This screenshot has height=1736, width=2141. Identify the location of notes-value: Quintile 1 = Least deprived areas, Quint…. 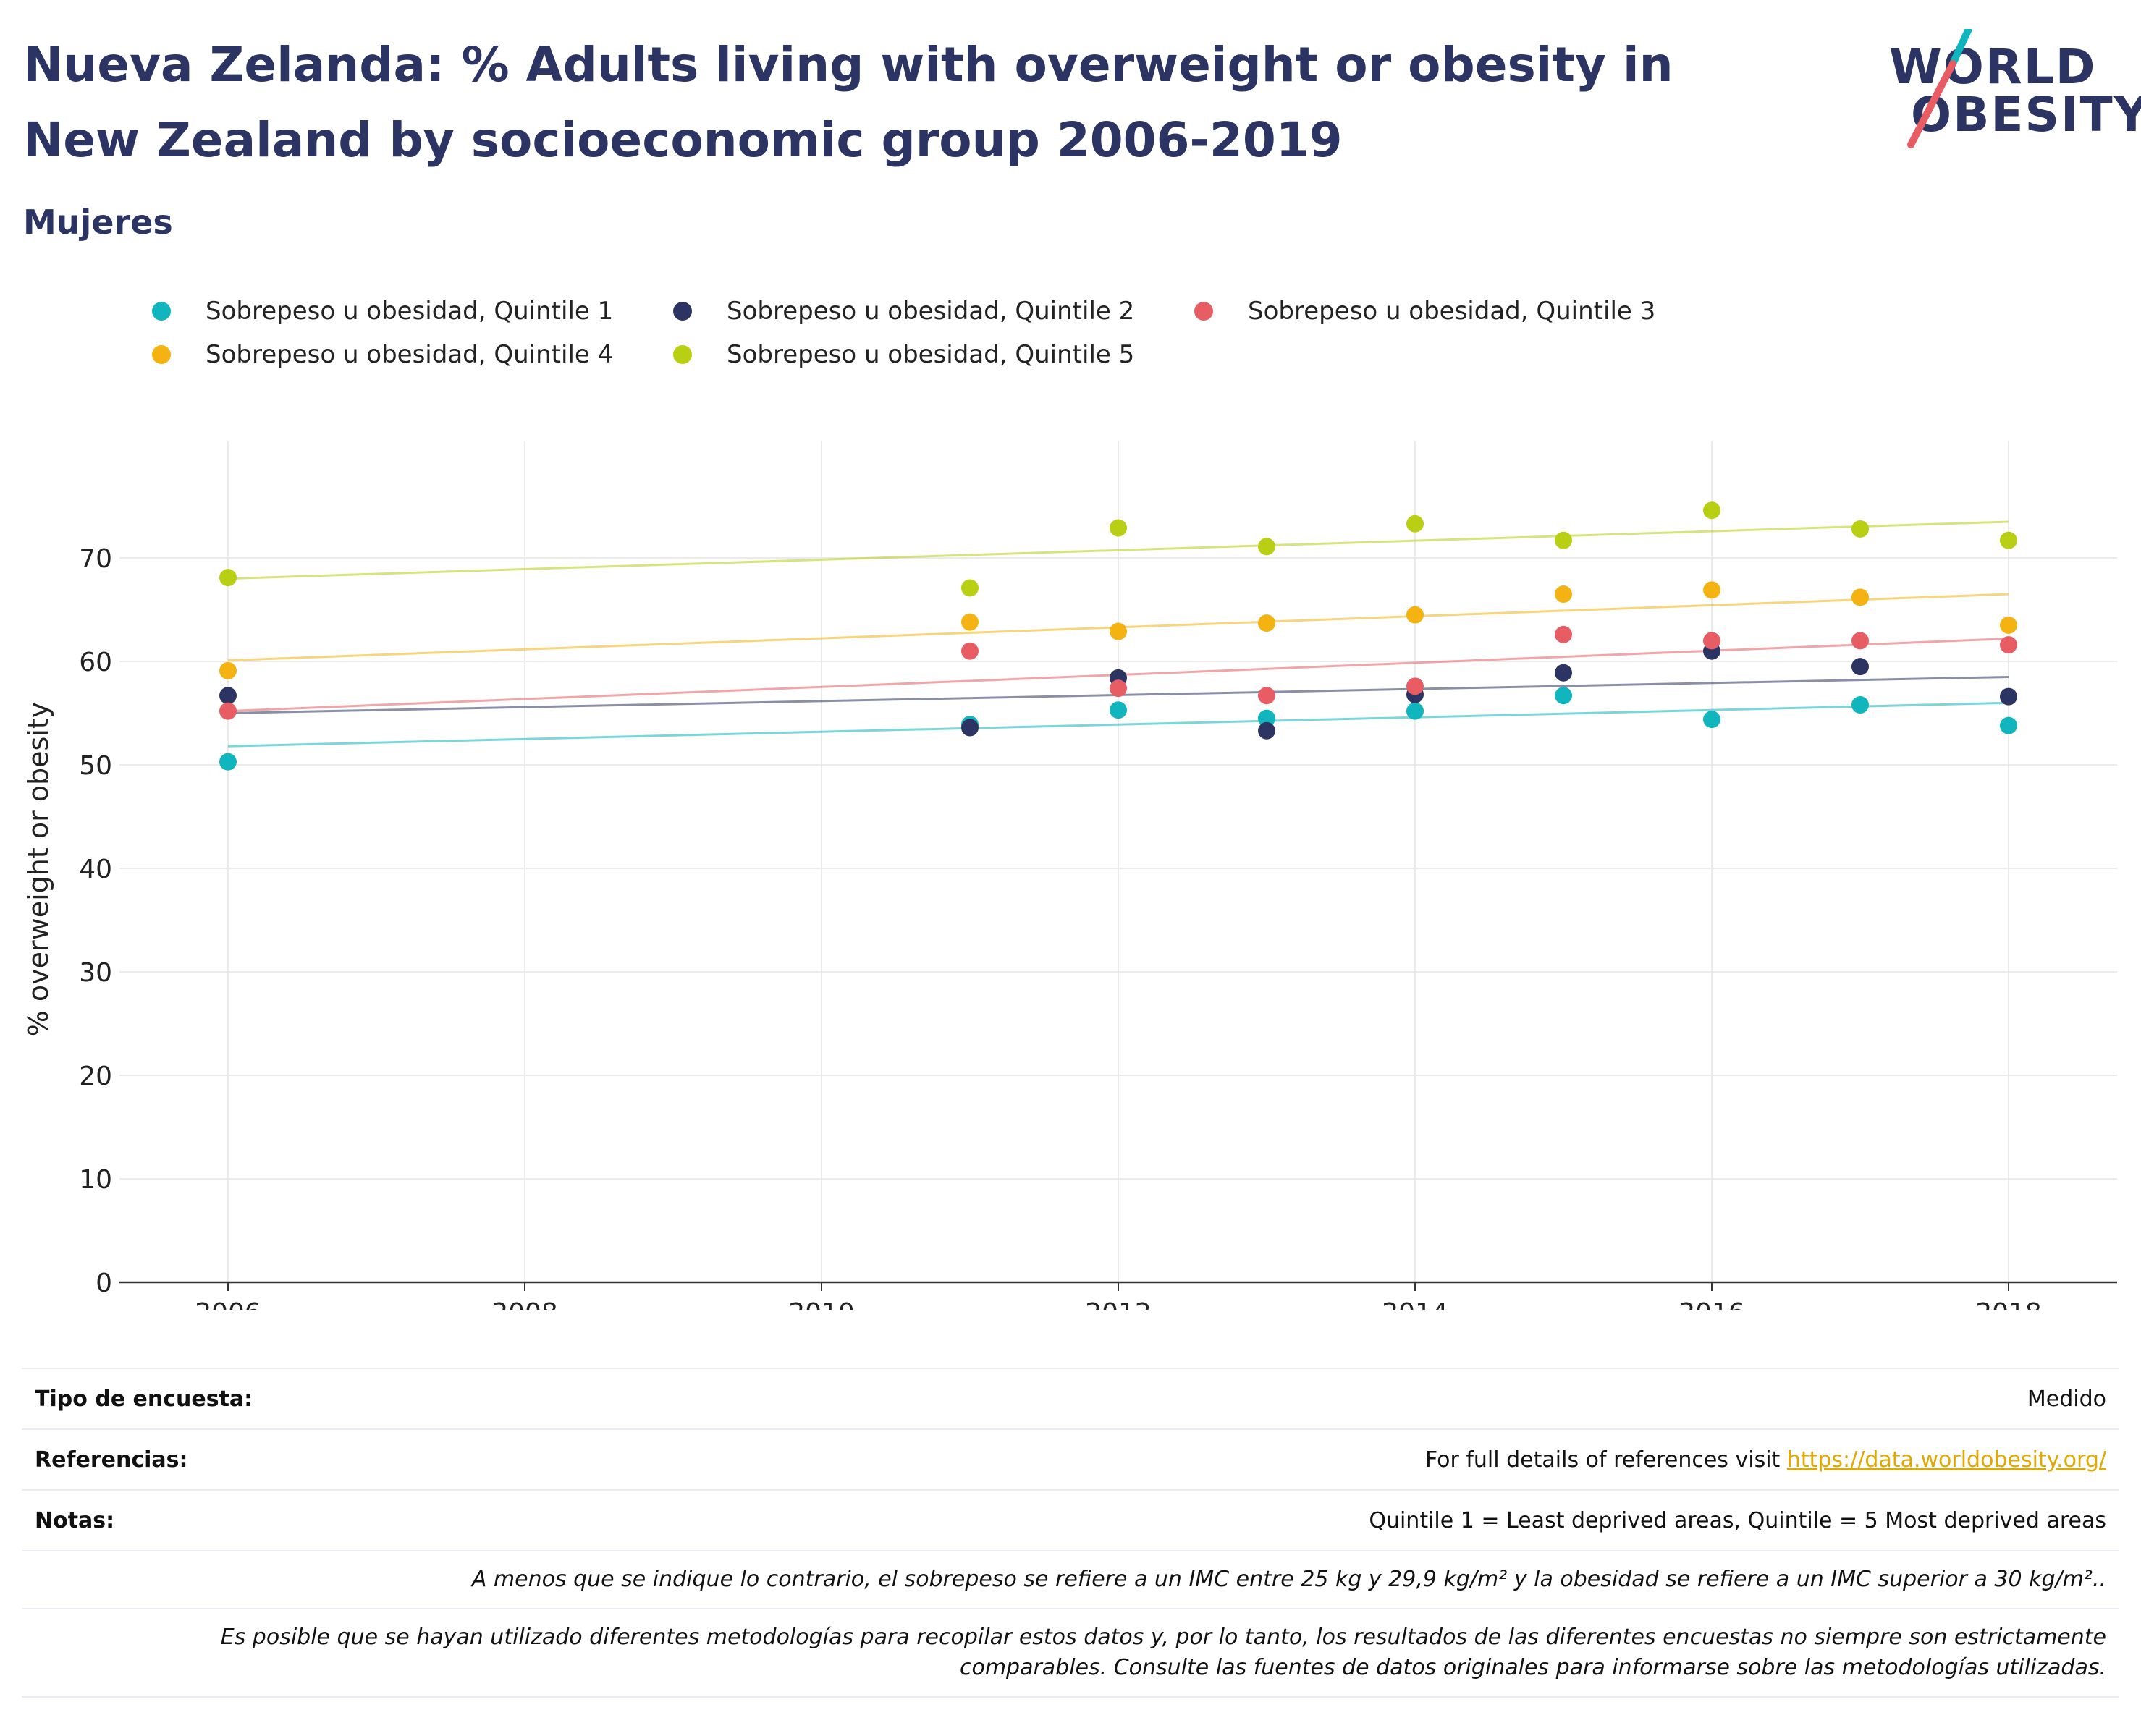
(1737, 1520).